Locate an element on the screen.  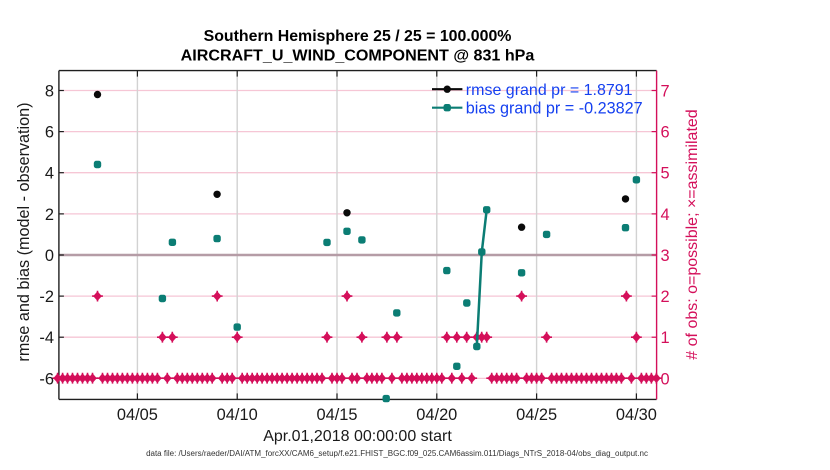
svg-text: 04/15 is located at coordinates (336, 415).